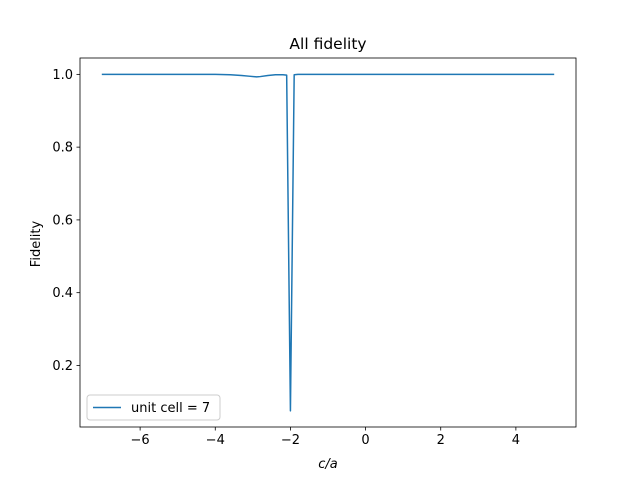  I want to click on x-tick-label: −6, so click(140, 440).